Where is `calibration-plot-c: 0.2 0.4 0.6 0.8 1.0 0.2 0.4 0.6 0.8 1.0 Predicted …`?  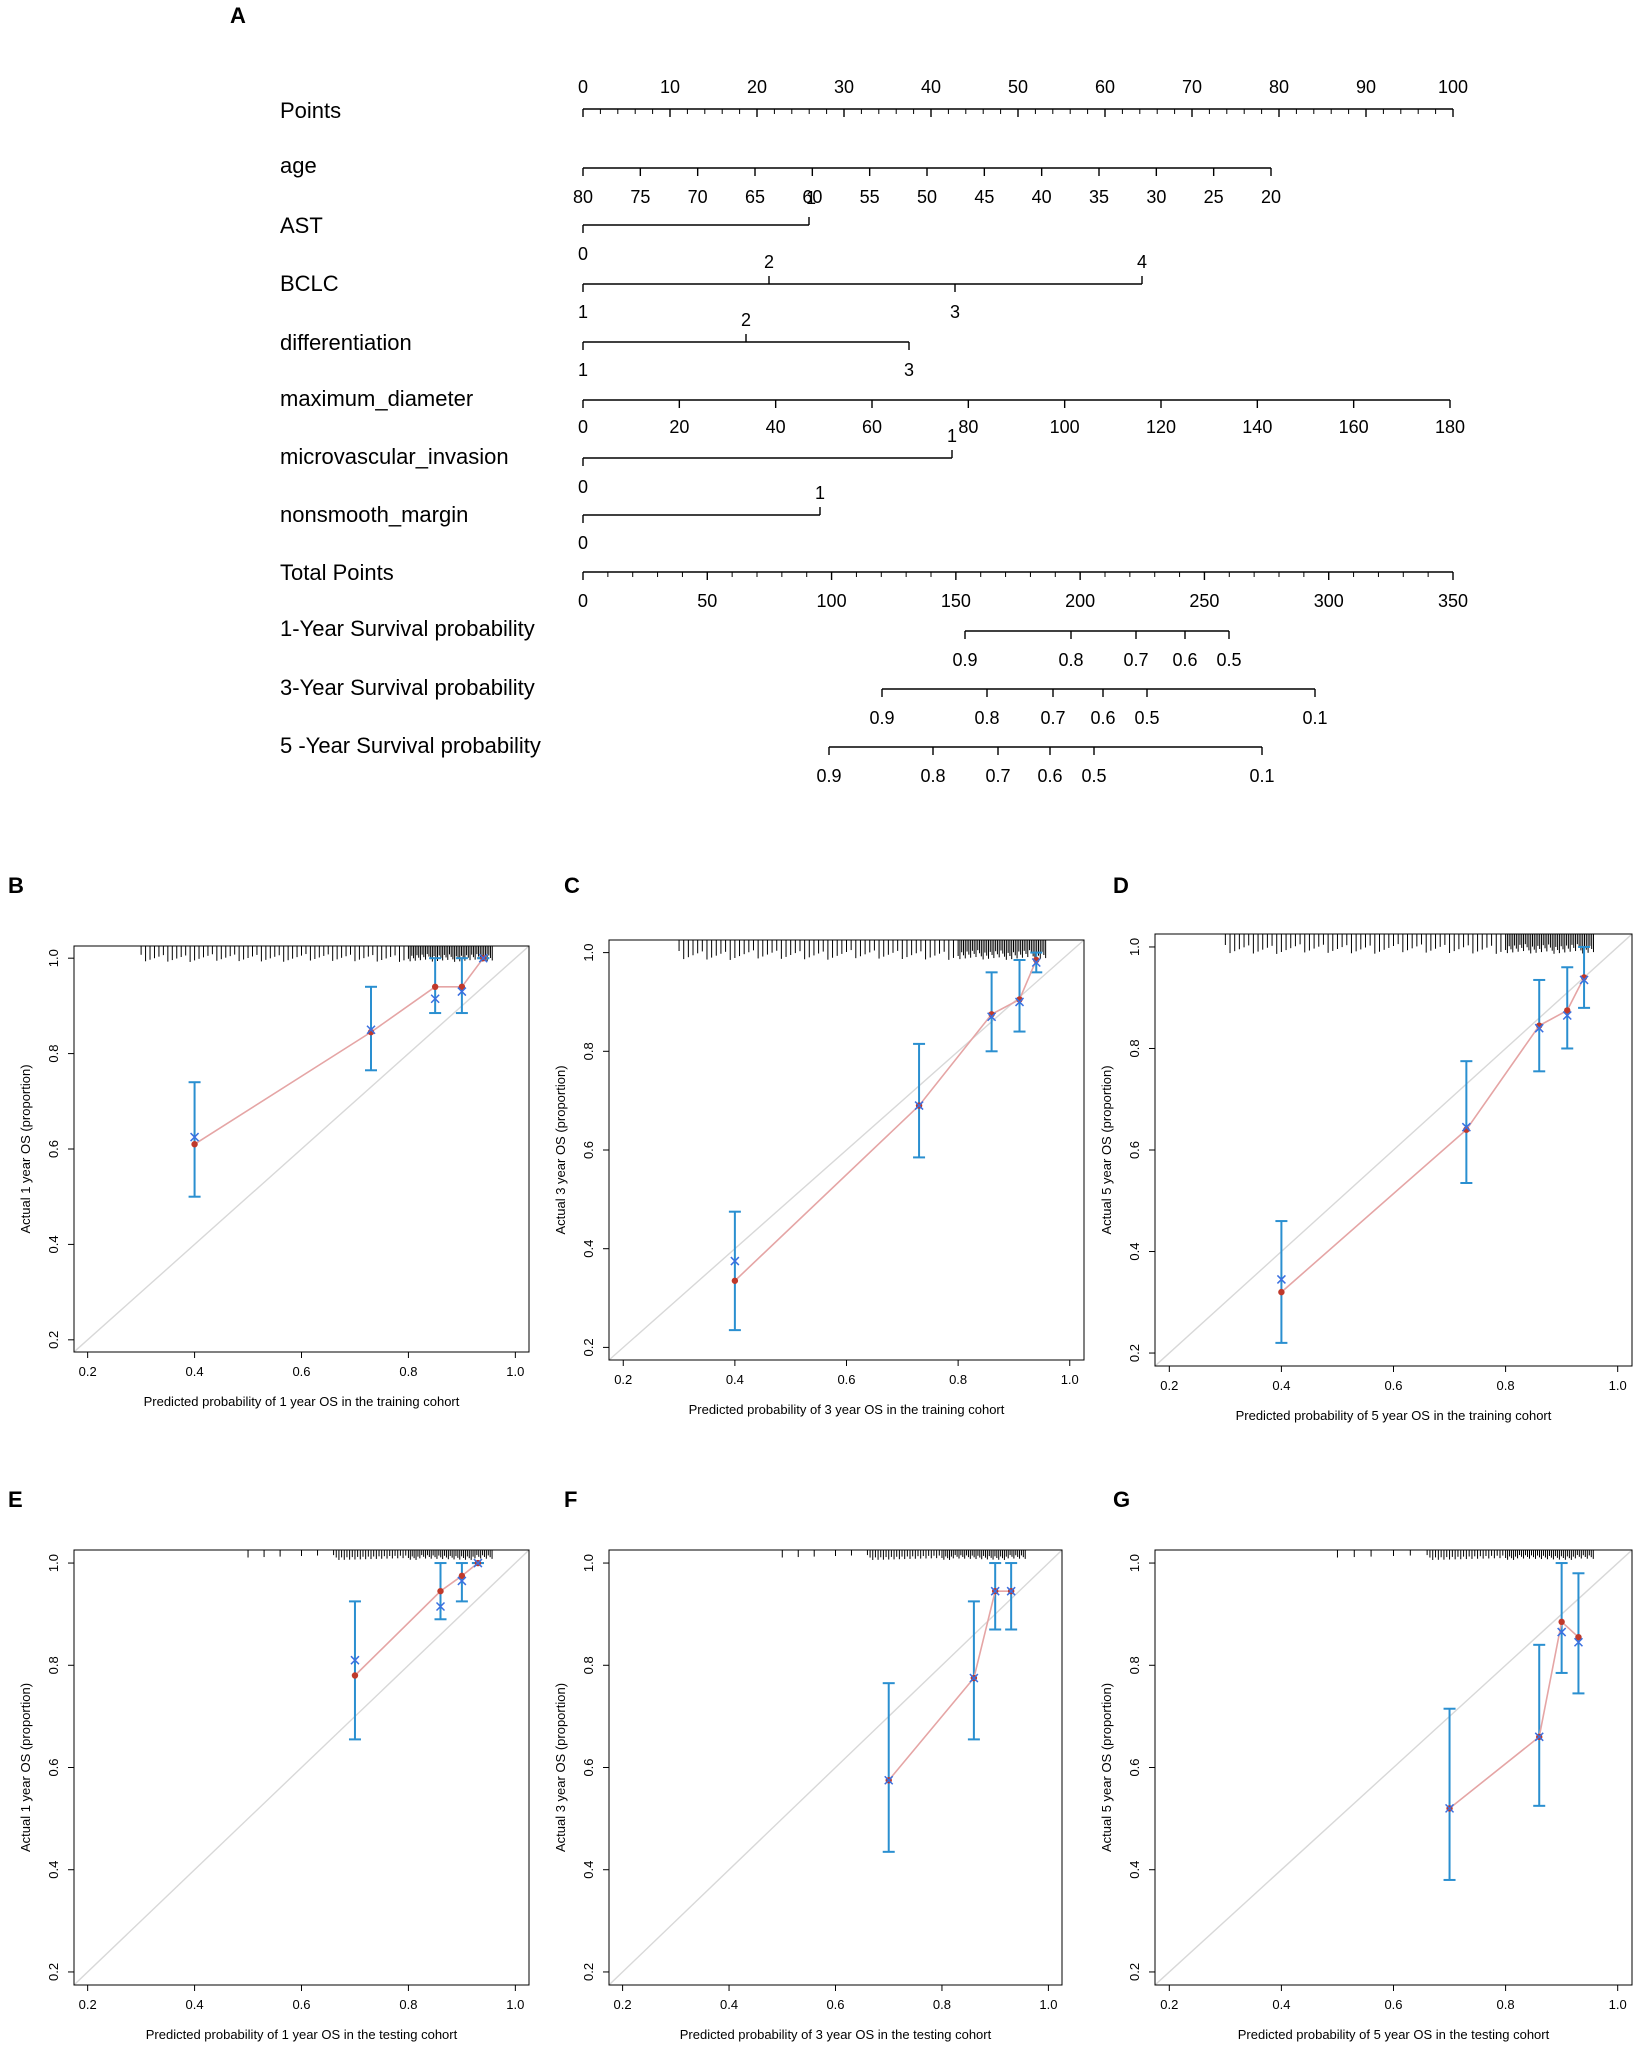 calibration-plot-c: 0.2 0.4 0.6 0.8 1.0 0.2 0.4 0.6 0.8 1.0 Predicted … is located at coordinates (819, 1178).